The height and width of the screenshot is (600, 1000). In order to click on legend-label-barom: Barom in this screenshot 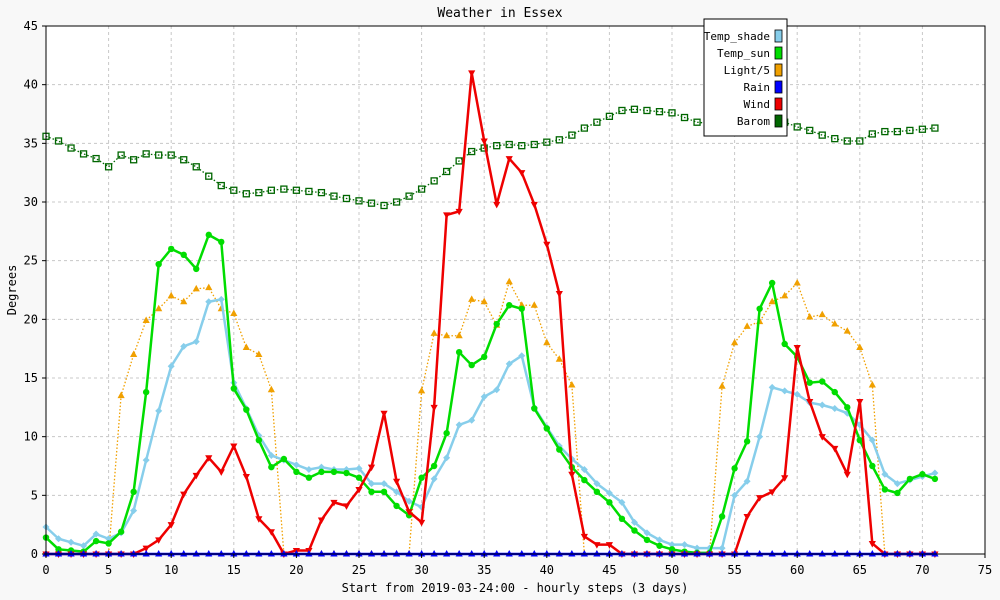, I will do `click(753, 121)`.